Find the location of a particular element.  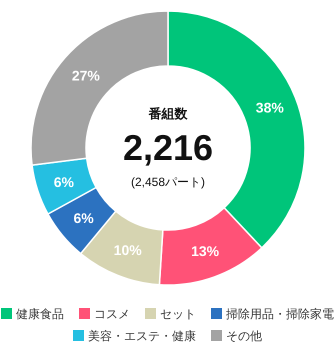

data-label: 27% is located at coordinates (86, 76).